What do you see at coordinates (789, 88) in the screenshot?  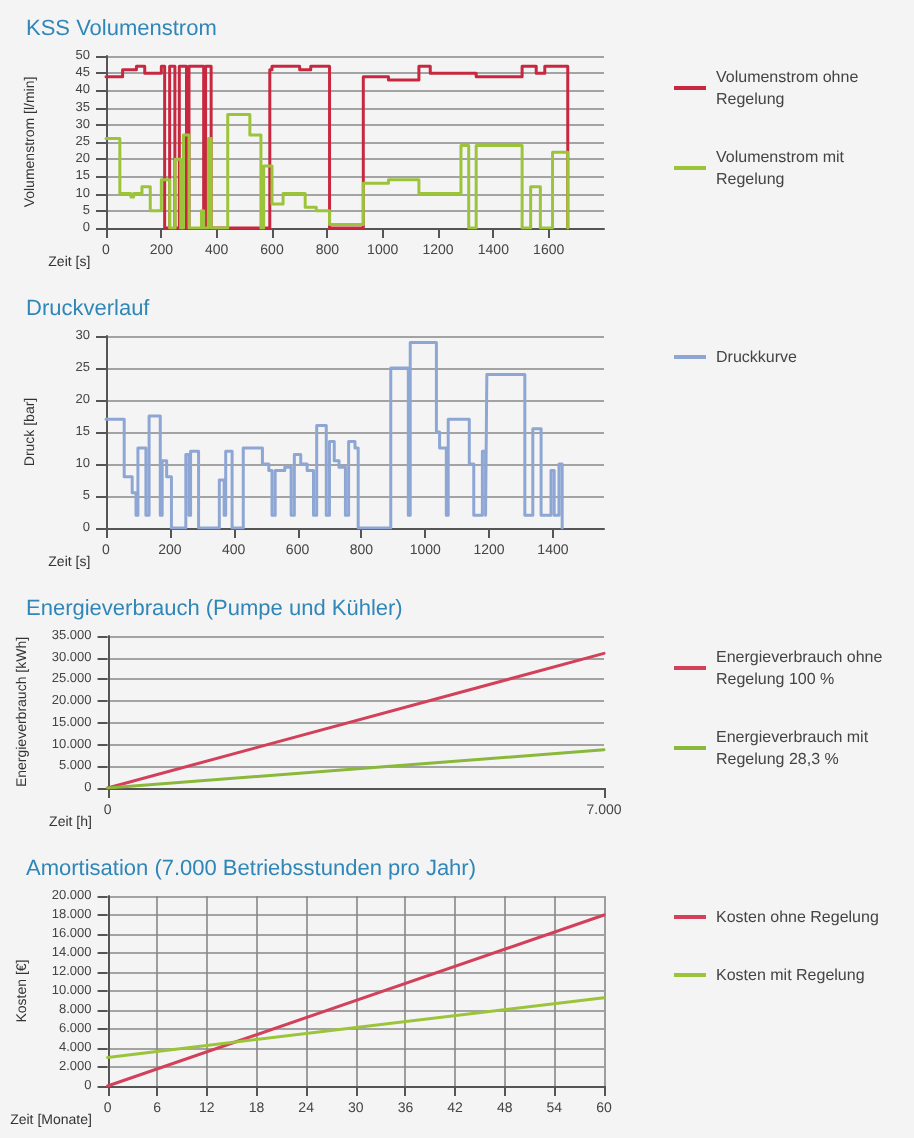 I see `legend-label: Volumenstrom ohne Regelung` at bounding box center [789, 88].